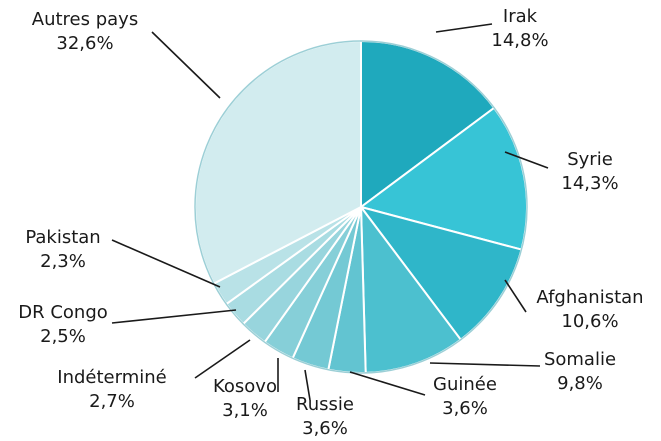 This screenshot has height=441, width=661. Describe the element at coordinates (245, 398) in the screenshot. I see `slice-label: Kosovo 3,1%` at that location.